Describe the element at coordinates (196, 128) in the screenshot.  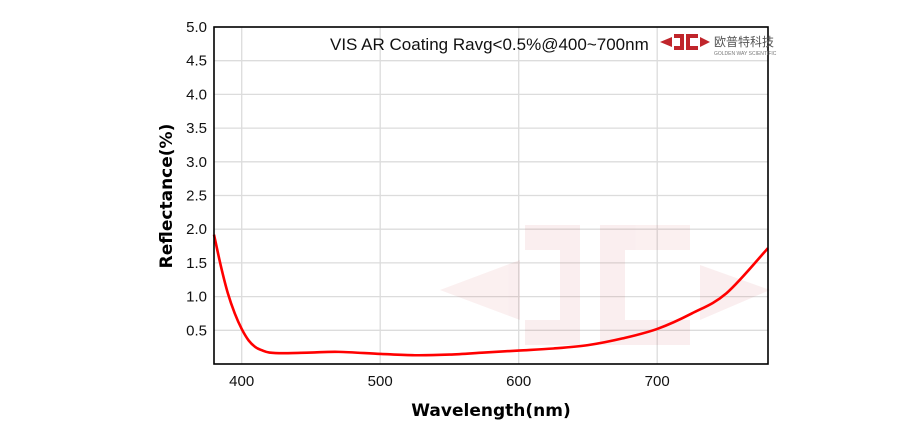
I see `y-tick-label: 3.5` at that location.